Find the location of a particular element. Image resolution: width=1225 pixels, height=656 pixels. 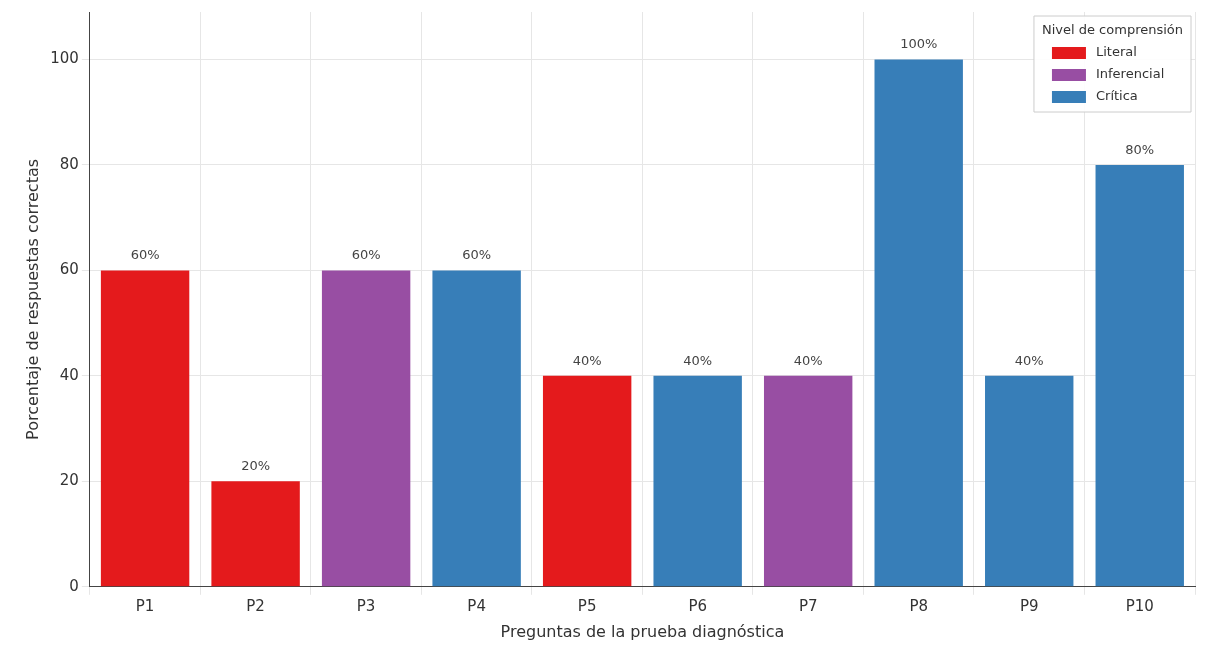

legend-label: Literal is located at coordinates (1116, 52).